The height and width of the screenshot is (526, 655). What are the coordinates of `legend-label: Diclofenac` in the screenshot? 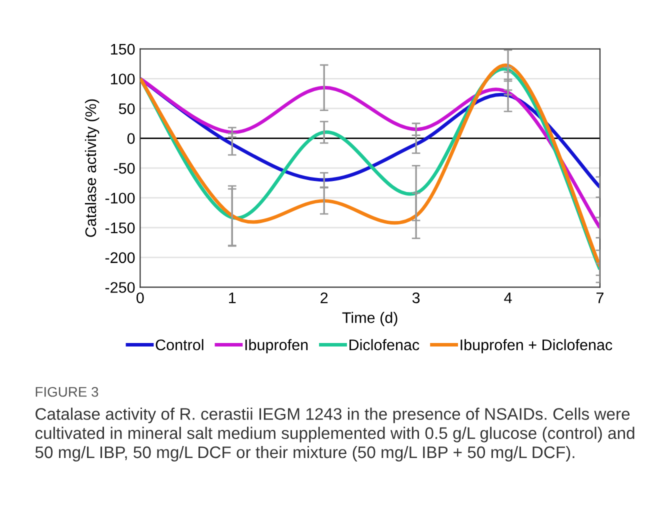 It's located at (385, 344).